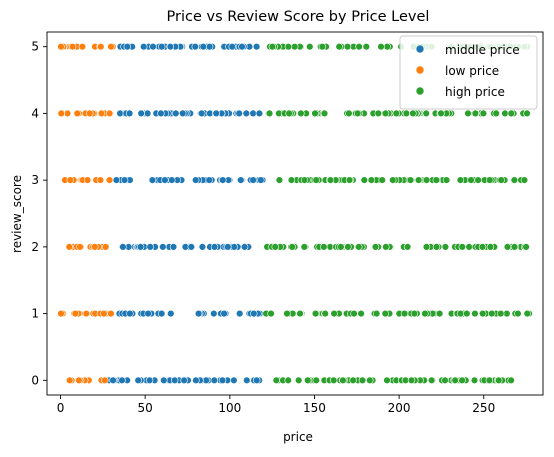 The width and height of the screenshot is (554, 457). I want to click on legend-box, so click(468, 72).